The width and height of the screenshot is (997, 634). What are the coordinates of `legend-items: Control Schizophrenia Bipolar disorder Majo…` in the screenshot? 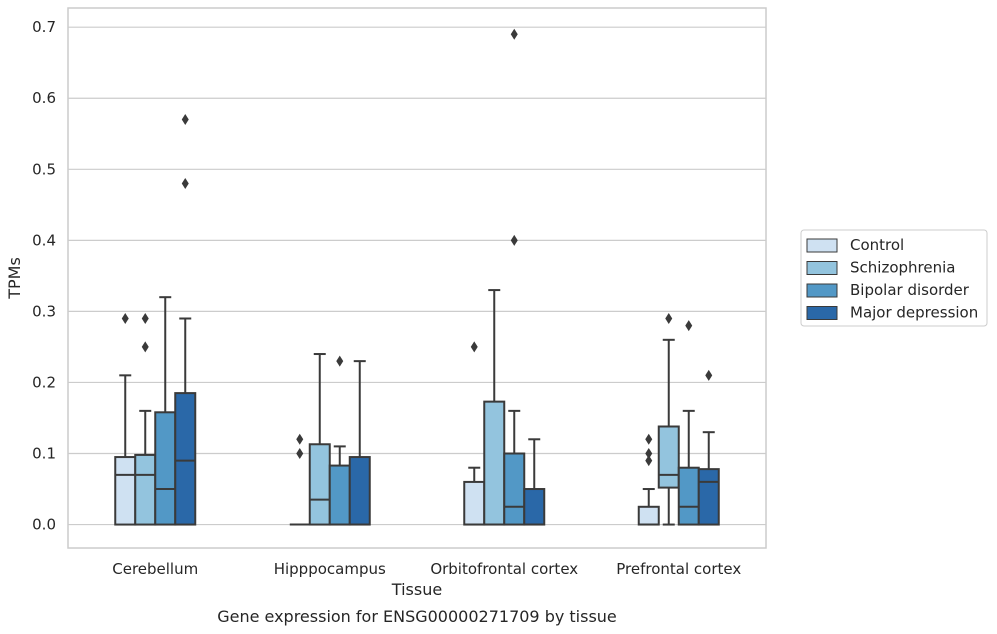 It's located at (892, 279).